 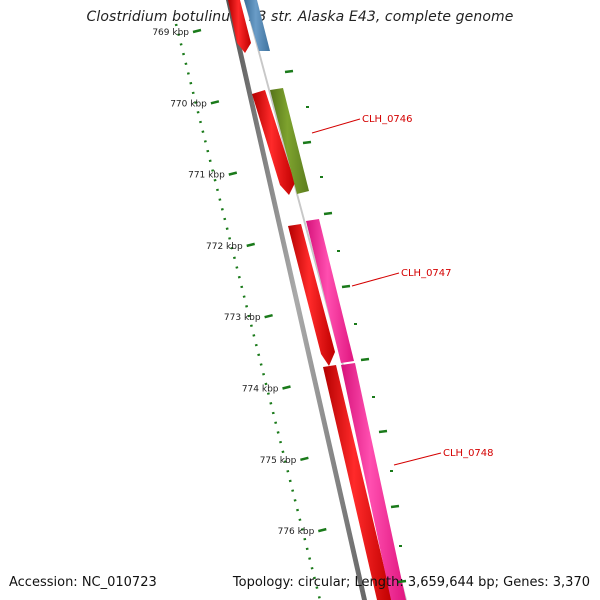 I want to click on cds-feature-clh0747, so click(x=311, y=295).